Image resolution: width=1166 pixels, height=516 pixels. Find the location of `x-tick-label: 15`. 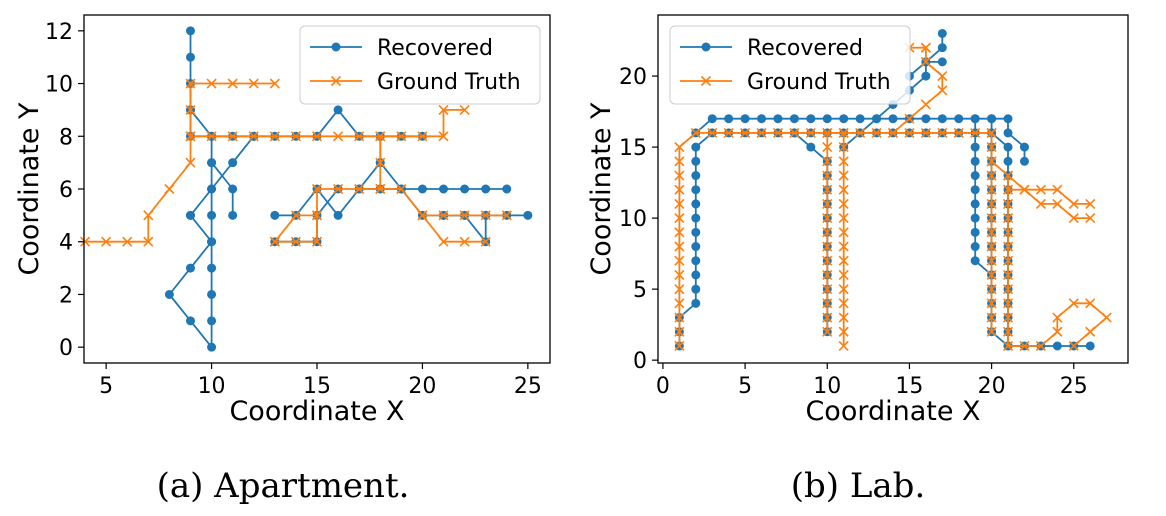

x-tick-label: 15 is located at coordinates (909, 386).